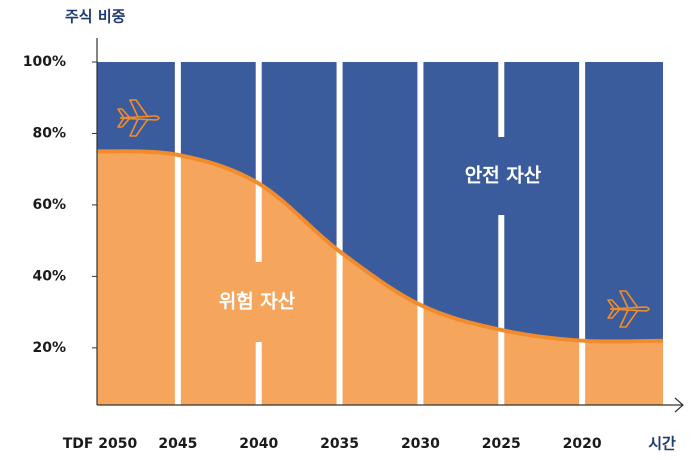  What do you see at coordinates (49, 276) in the screenshot?
I see `y-tick-label: 40%` at bounding box center [49, 276].